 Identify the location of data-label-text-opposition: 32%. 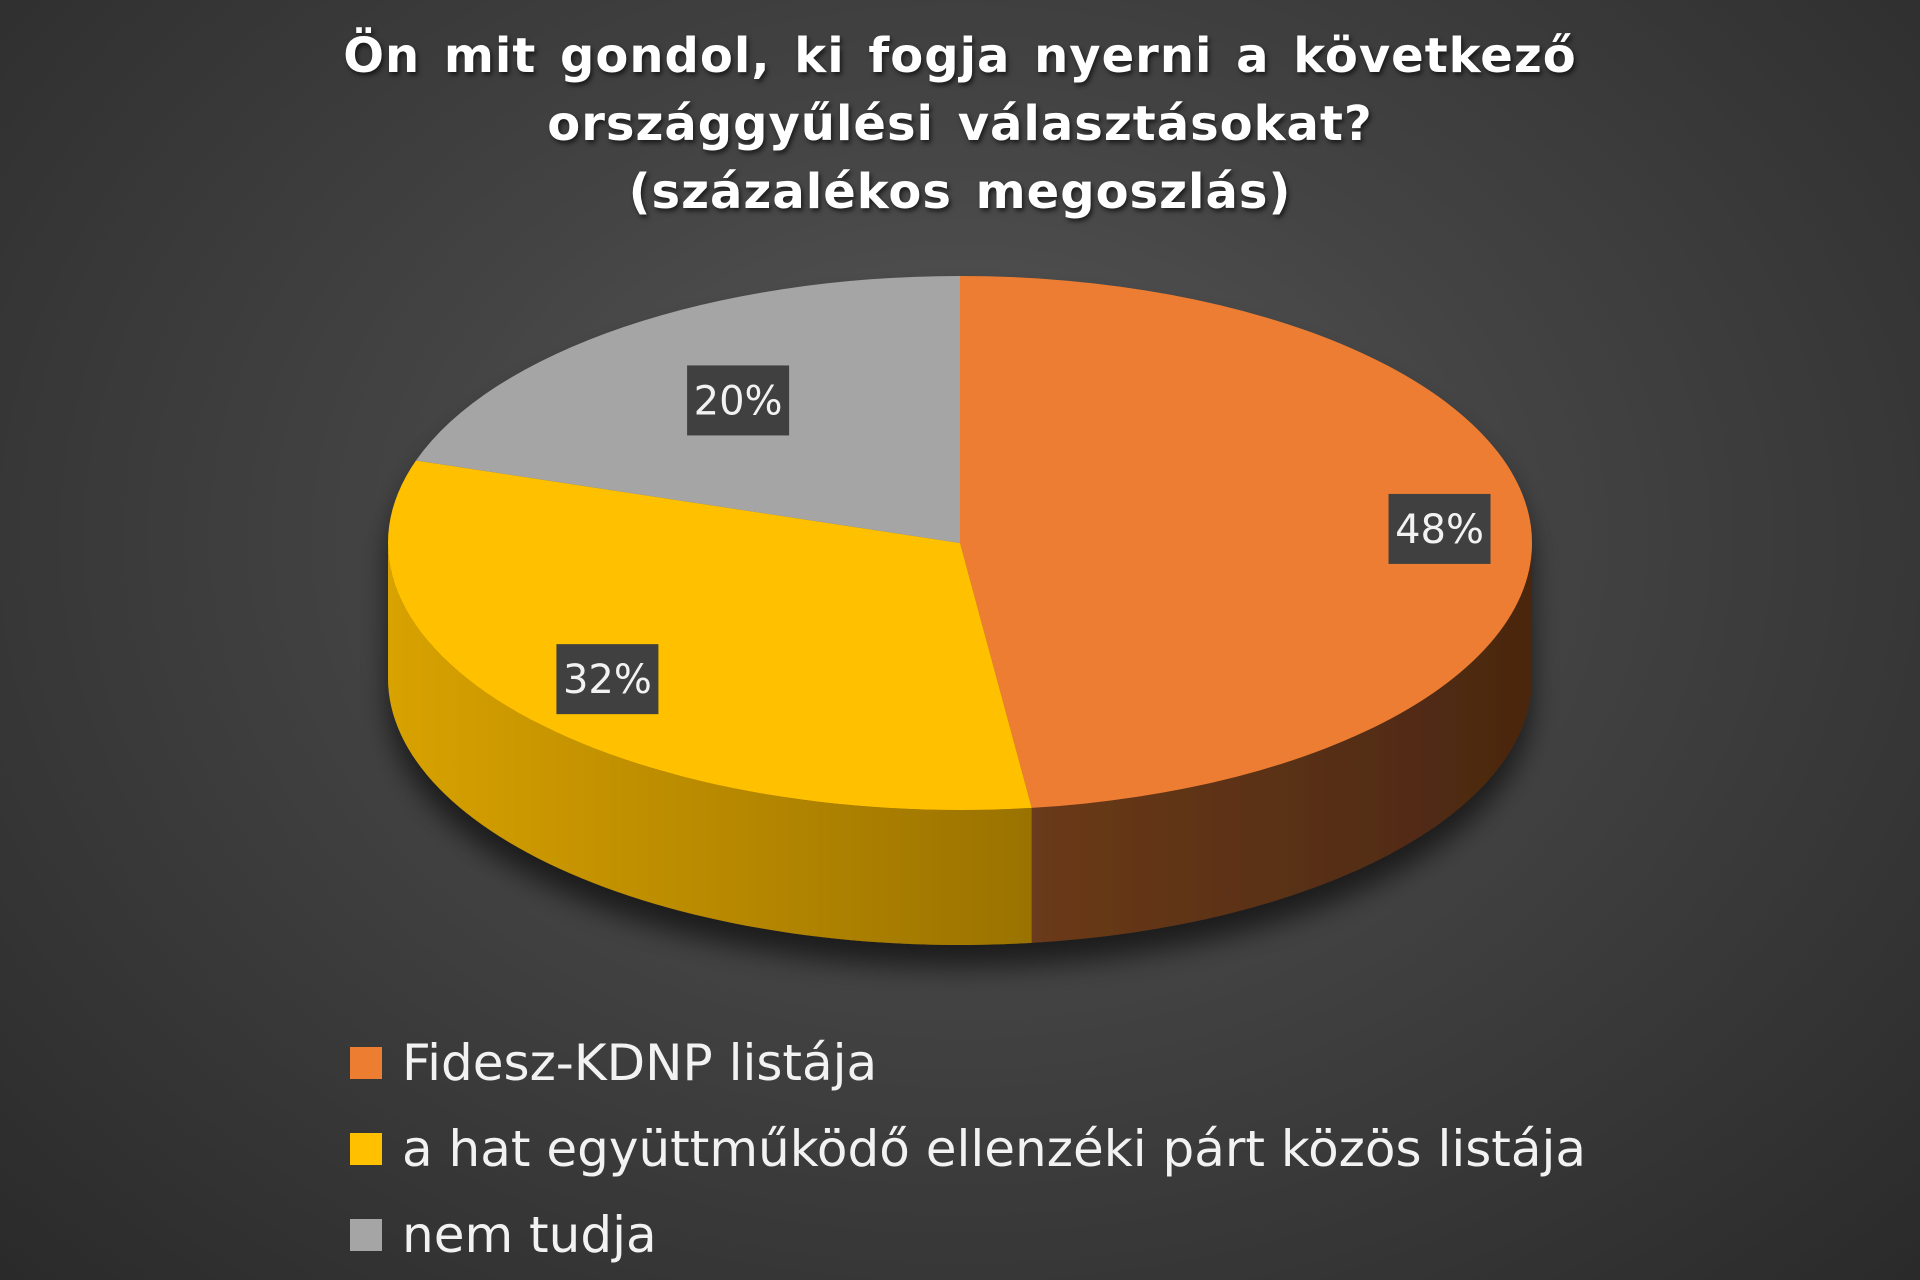
(607, 680).